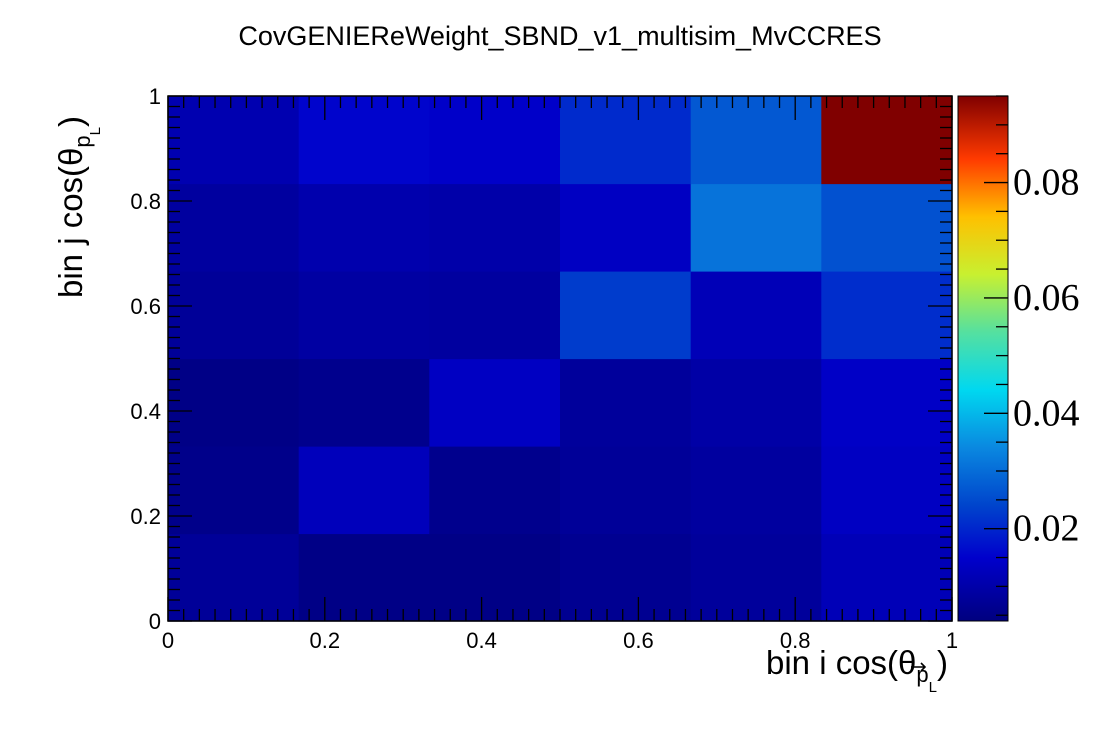 Image resolution: width=1120 pixels, height=745 pixels. I want to click on y-axis-label-close: ), so click(70, 121).